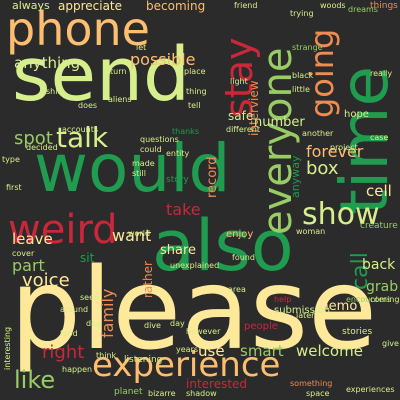 Image resolution: width=400 pixels, height=400 pixels. Describe the element at coordinates (183, 209) in the screenshot. I see `word-take: take` at that location.